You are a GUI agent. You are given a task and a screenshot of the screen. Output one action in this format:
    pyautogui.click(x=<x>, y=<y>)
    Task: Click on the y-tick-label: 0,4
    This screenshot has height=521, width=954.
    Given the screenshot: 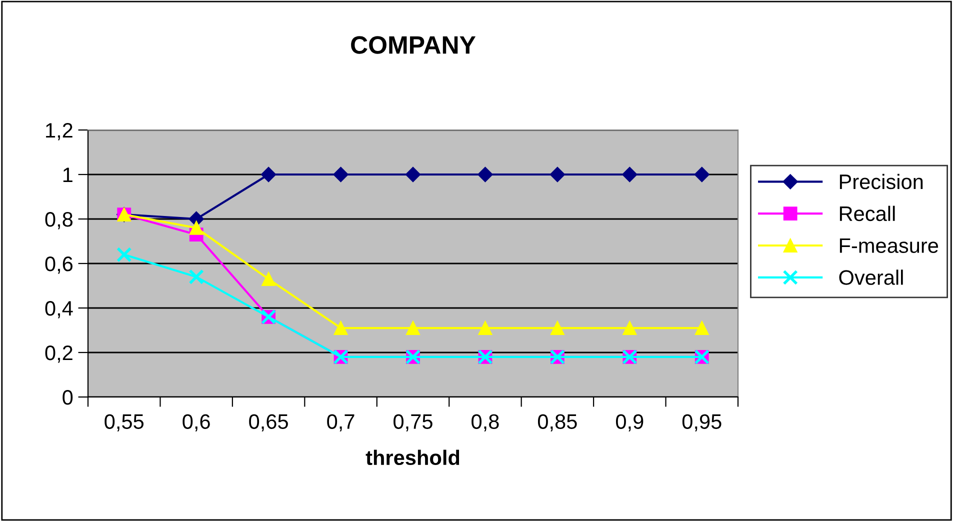 What is the action you would take?
    pyautogui.click(x=59, y=309)
    